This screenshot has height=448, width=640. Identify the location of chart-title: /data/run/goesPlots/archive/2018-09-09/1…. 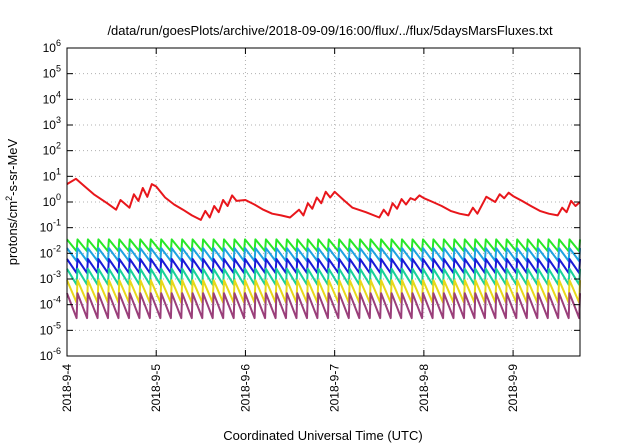
(330, 30).